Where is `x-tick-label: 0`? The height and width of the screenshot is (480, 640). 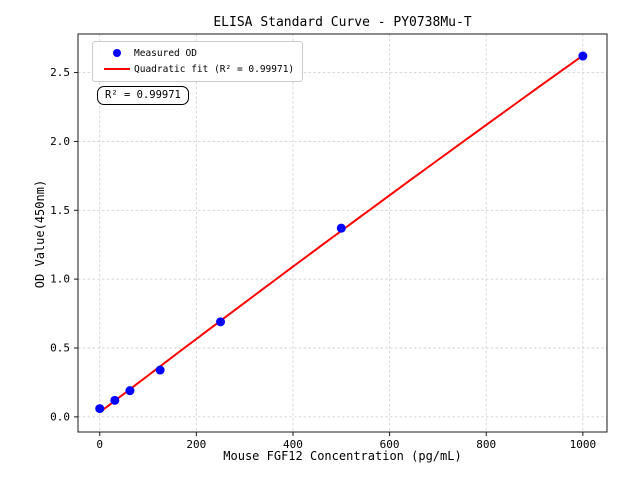
x-tick-label: 0 is located at coordinates (99, 444).